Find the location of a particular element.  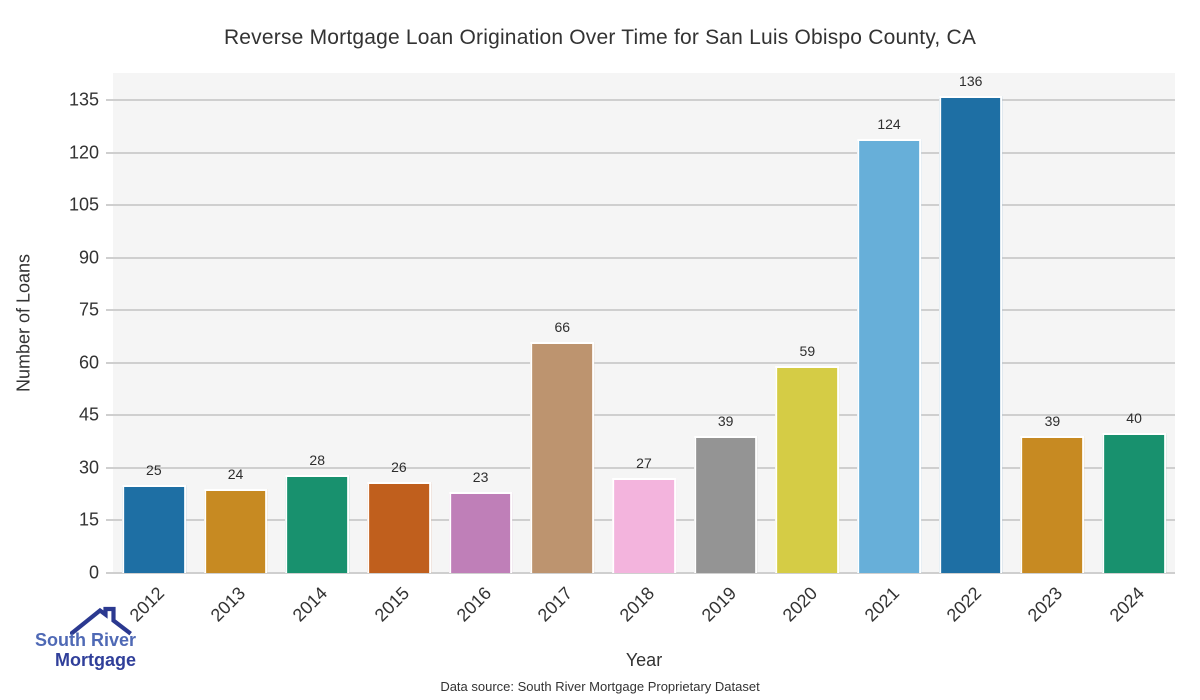

bar-slot-2013: 24 2013 is located at coordinates (236, 349).